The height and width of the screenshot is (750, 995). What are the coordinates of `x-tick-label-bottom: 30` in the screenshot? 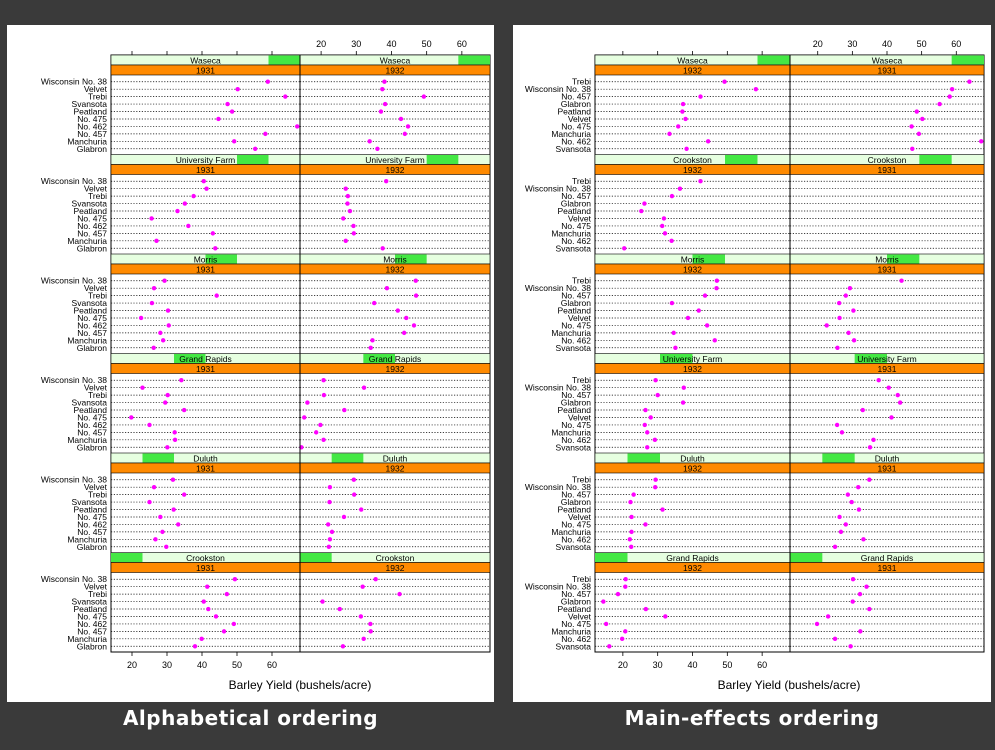 It's located at (658, 665).